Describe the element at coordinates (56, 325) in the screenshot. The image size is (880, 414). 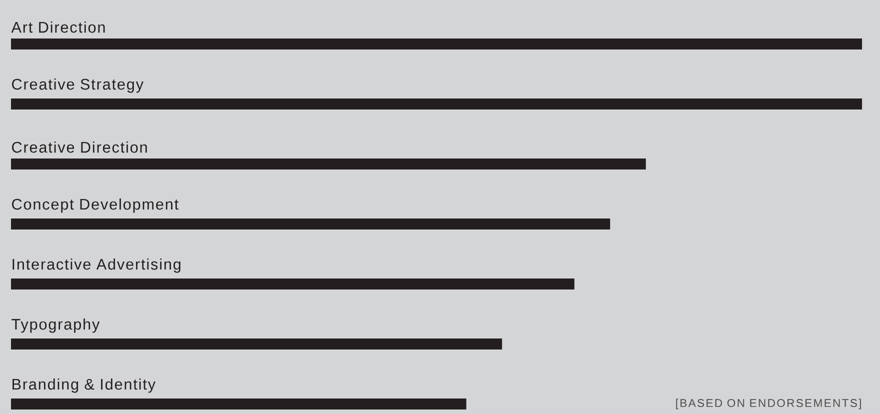
I see `y-tick-label: Typography` at that location.